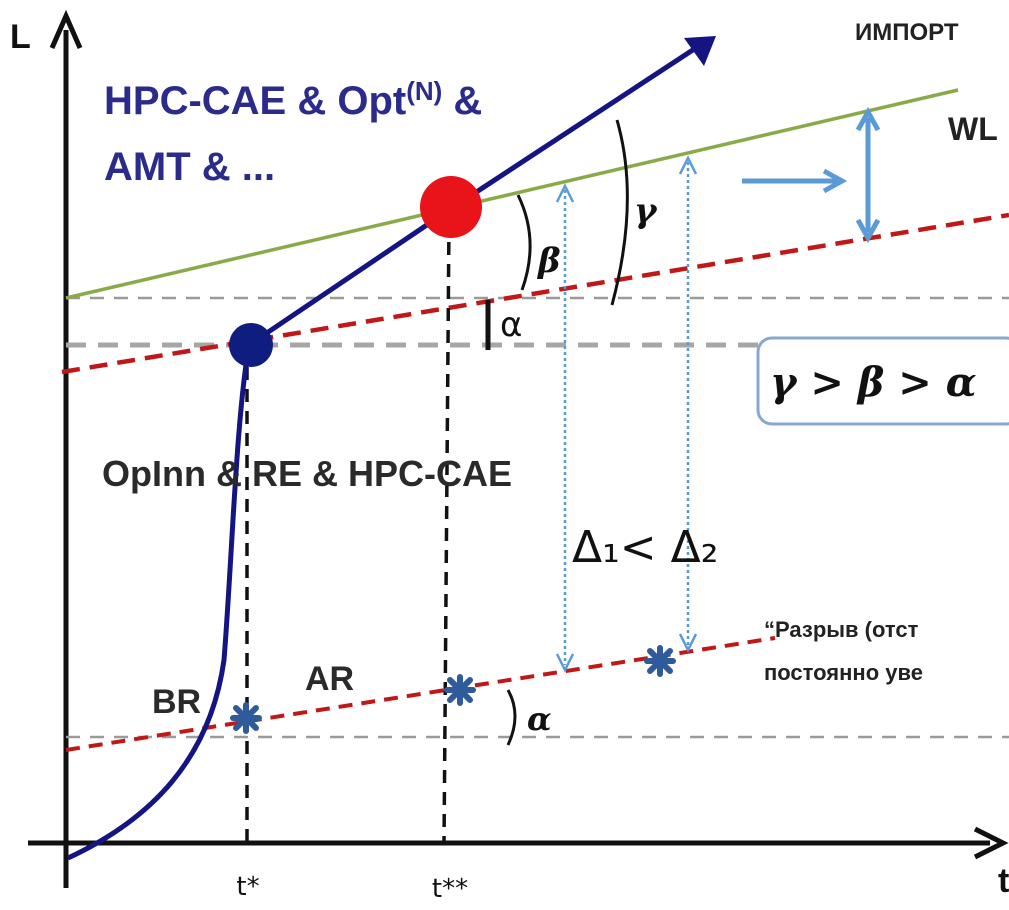 The height and width of the screenshot is (910, 1009). I want to click on hpc-label-line1: HPC-CAE & Opt(N) &, so click(293, 99).